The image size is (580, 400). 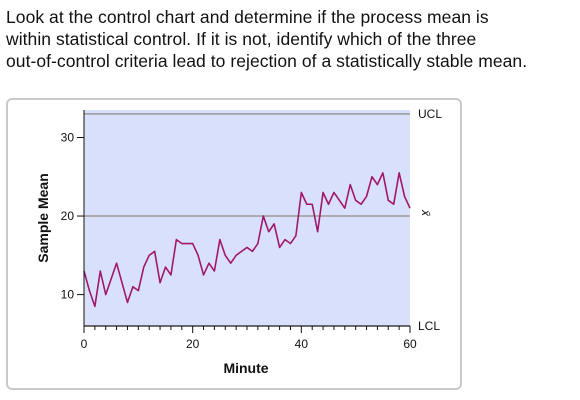 I want to click on limit-label-1: x̄, so click(x=426, y=213).